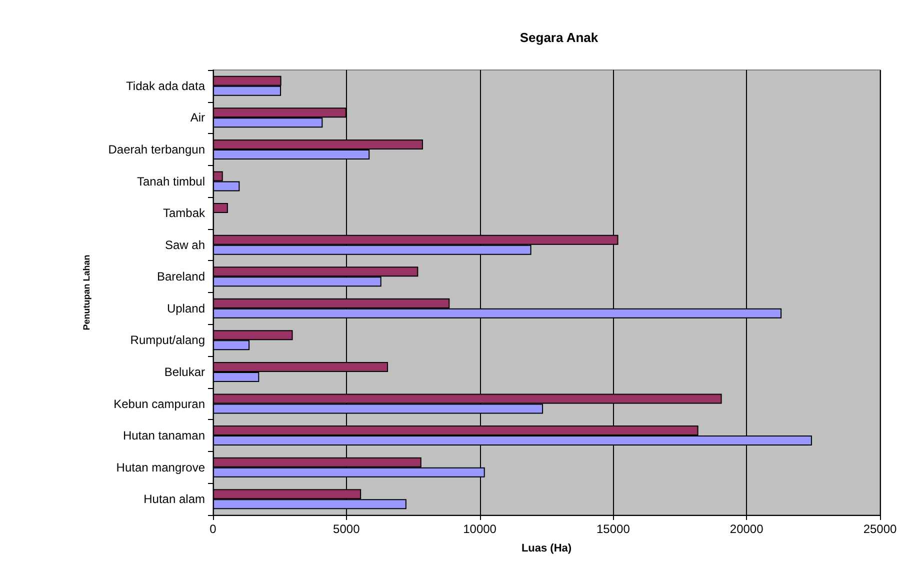 The width and height of the screenshot is (917, 583). I want to click on y-tick-label: Saw ah, so click(184, 245).